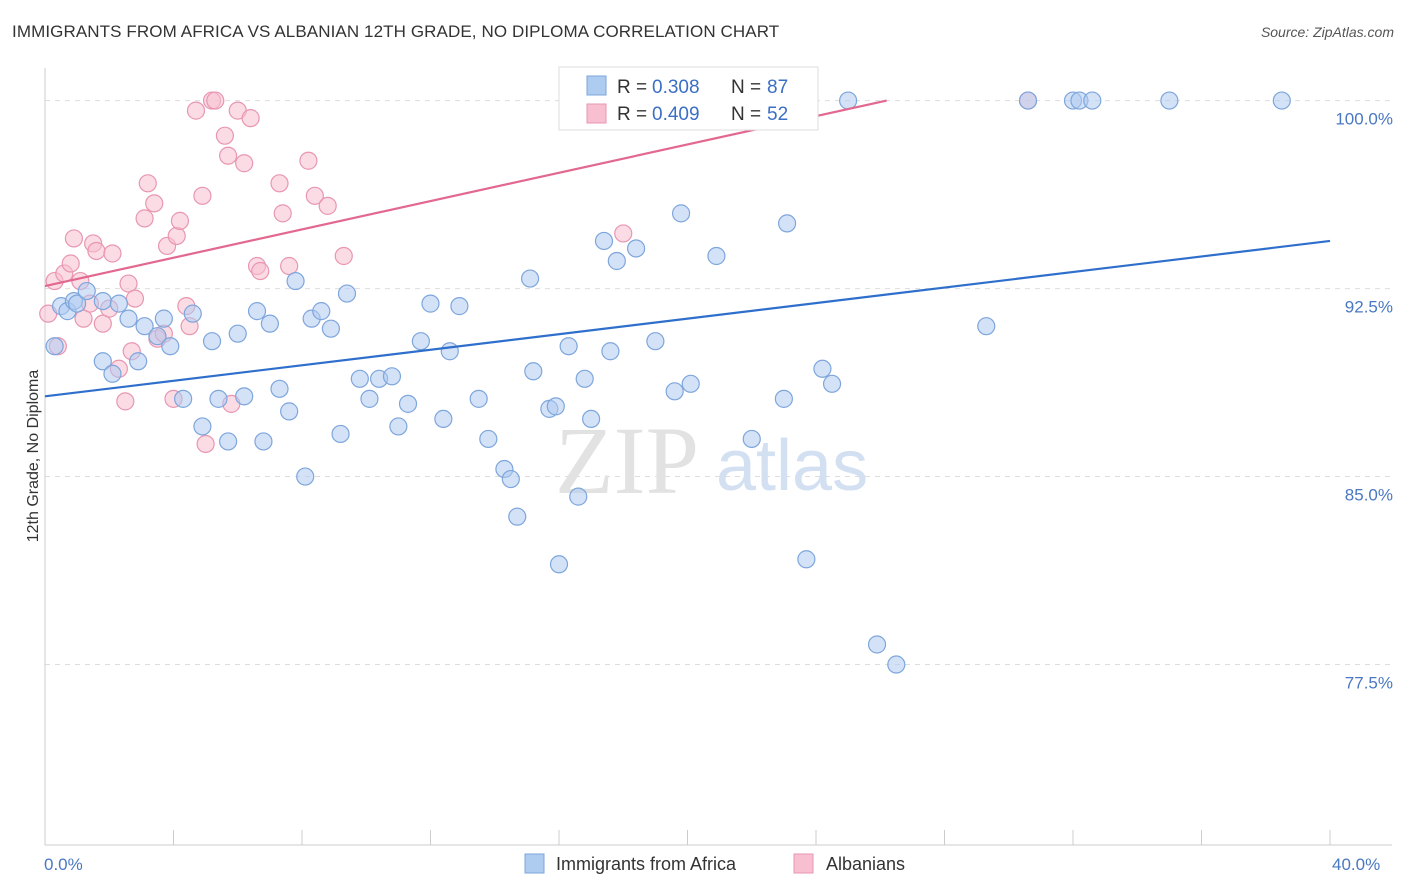  What do you see at coordinates (1364, 119) in the screenshot?
I see `y-tick-label: 100.0%` at bounding box center [1364, 119].